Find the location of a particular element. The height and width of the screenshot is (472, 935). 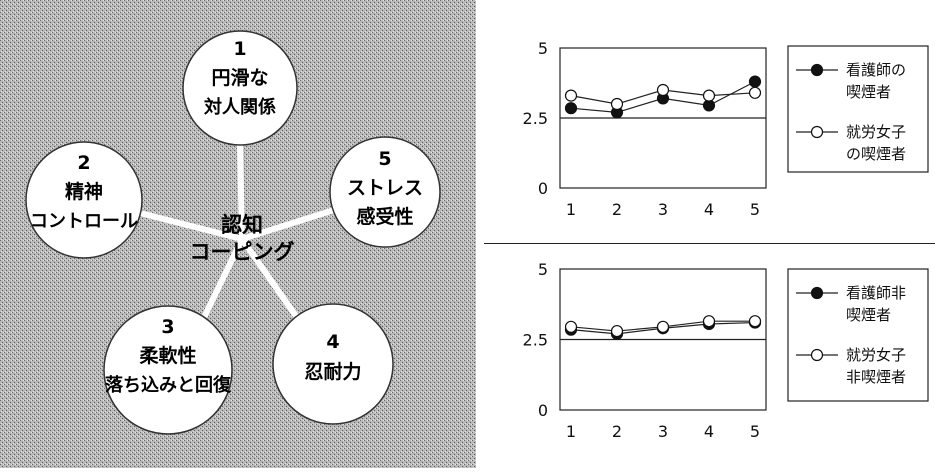

node-5-circle is located at coordinates (385, 192).